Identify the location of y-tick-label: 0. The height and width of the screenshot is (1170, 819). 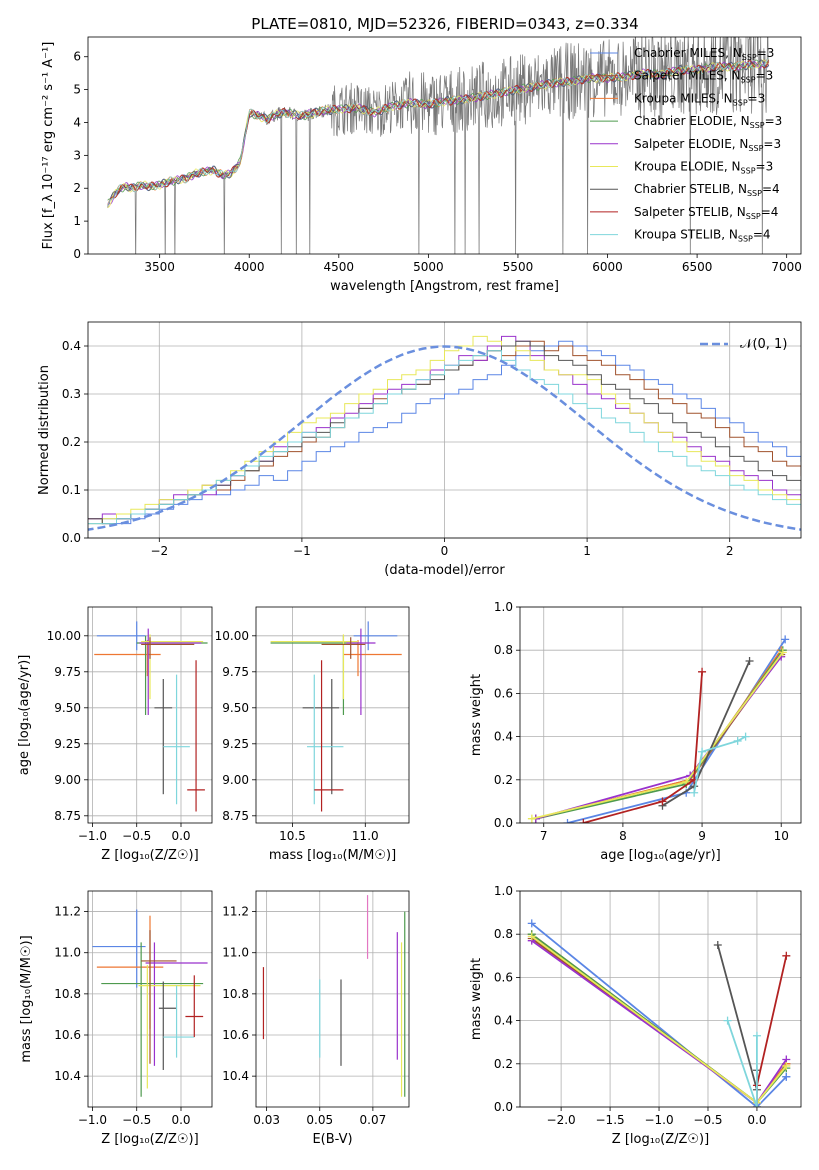
(77, 254).